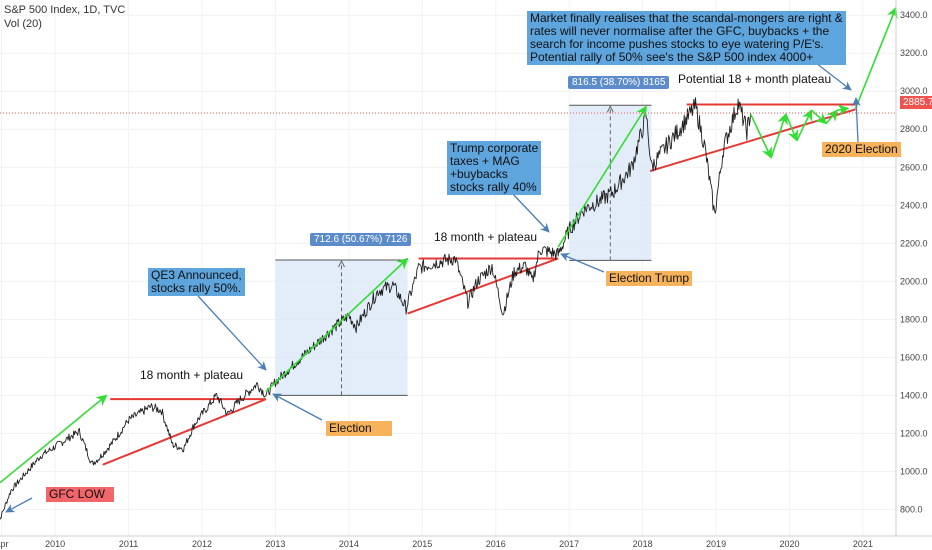 The width and height of the screenshot is (932, 550). What do you see at coordinates (80, 494) in the screenshot?
I see `gfc-low-label: GFC LOW` at bounding box center [80, 494].